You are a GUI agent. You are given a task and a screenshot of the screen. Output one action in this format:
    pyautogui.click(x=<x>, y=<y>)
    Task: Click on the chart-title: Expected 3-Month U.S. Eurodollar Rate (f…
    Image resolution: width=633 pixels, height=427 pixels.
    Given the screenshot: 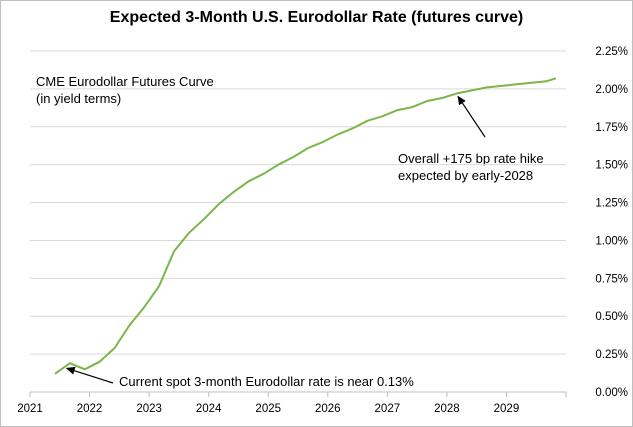 What is the action you would take?
    pyautogui.click(x=316, y=17)
    